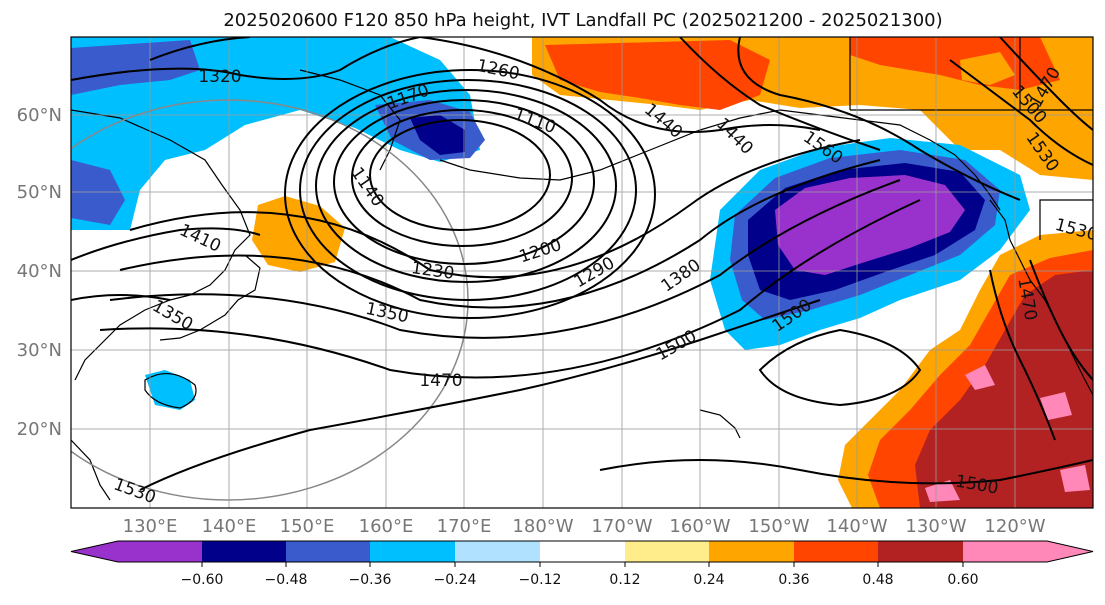 This screenshot has width=1105, height=605. Describe the element at coordinates (624, 580) in the screenshot. I see `colorbar-tick-label: 0.12` at that location.